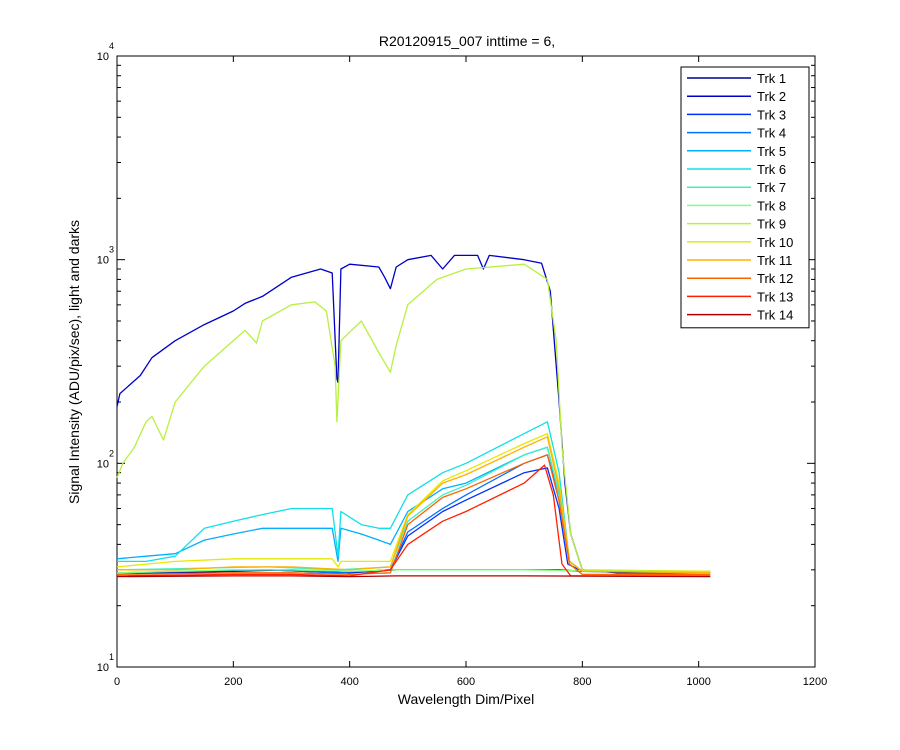 Image resolution: width=900 pixels, height=750 pixels. Describe the element at coordinates (349, 682) in the screenshot. I see `x-tick-label: 400` at that location.